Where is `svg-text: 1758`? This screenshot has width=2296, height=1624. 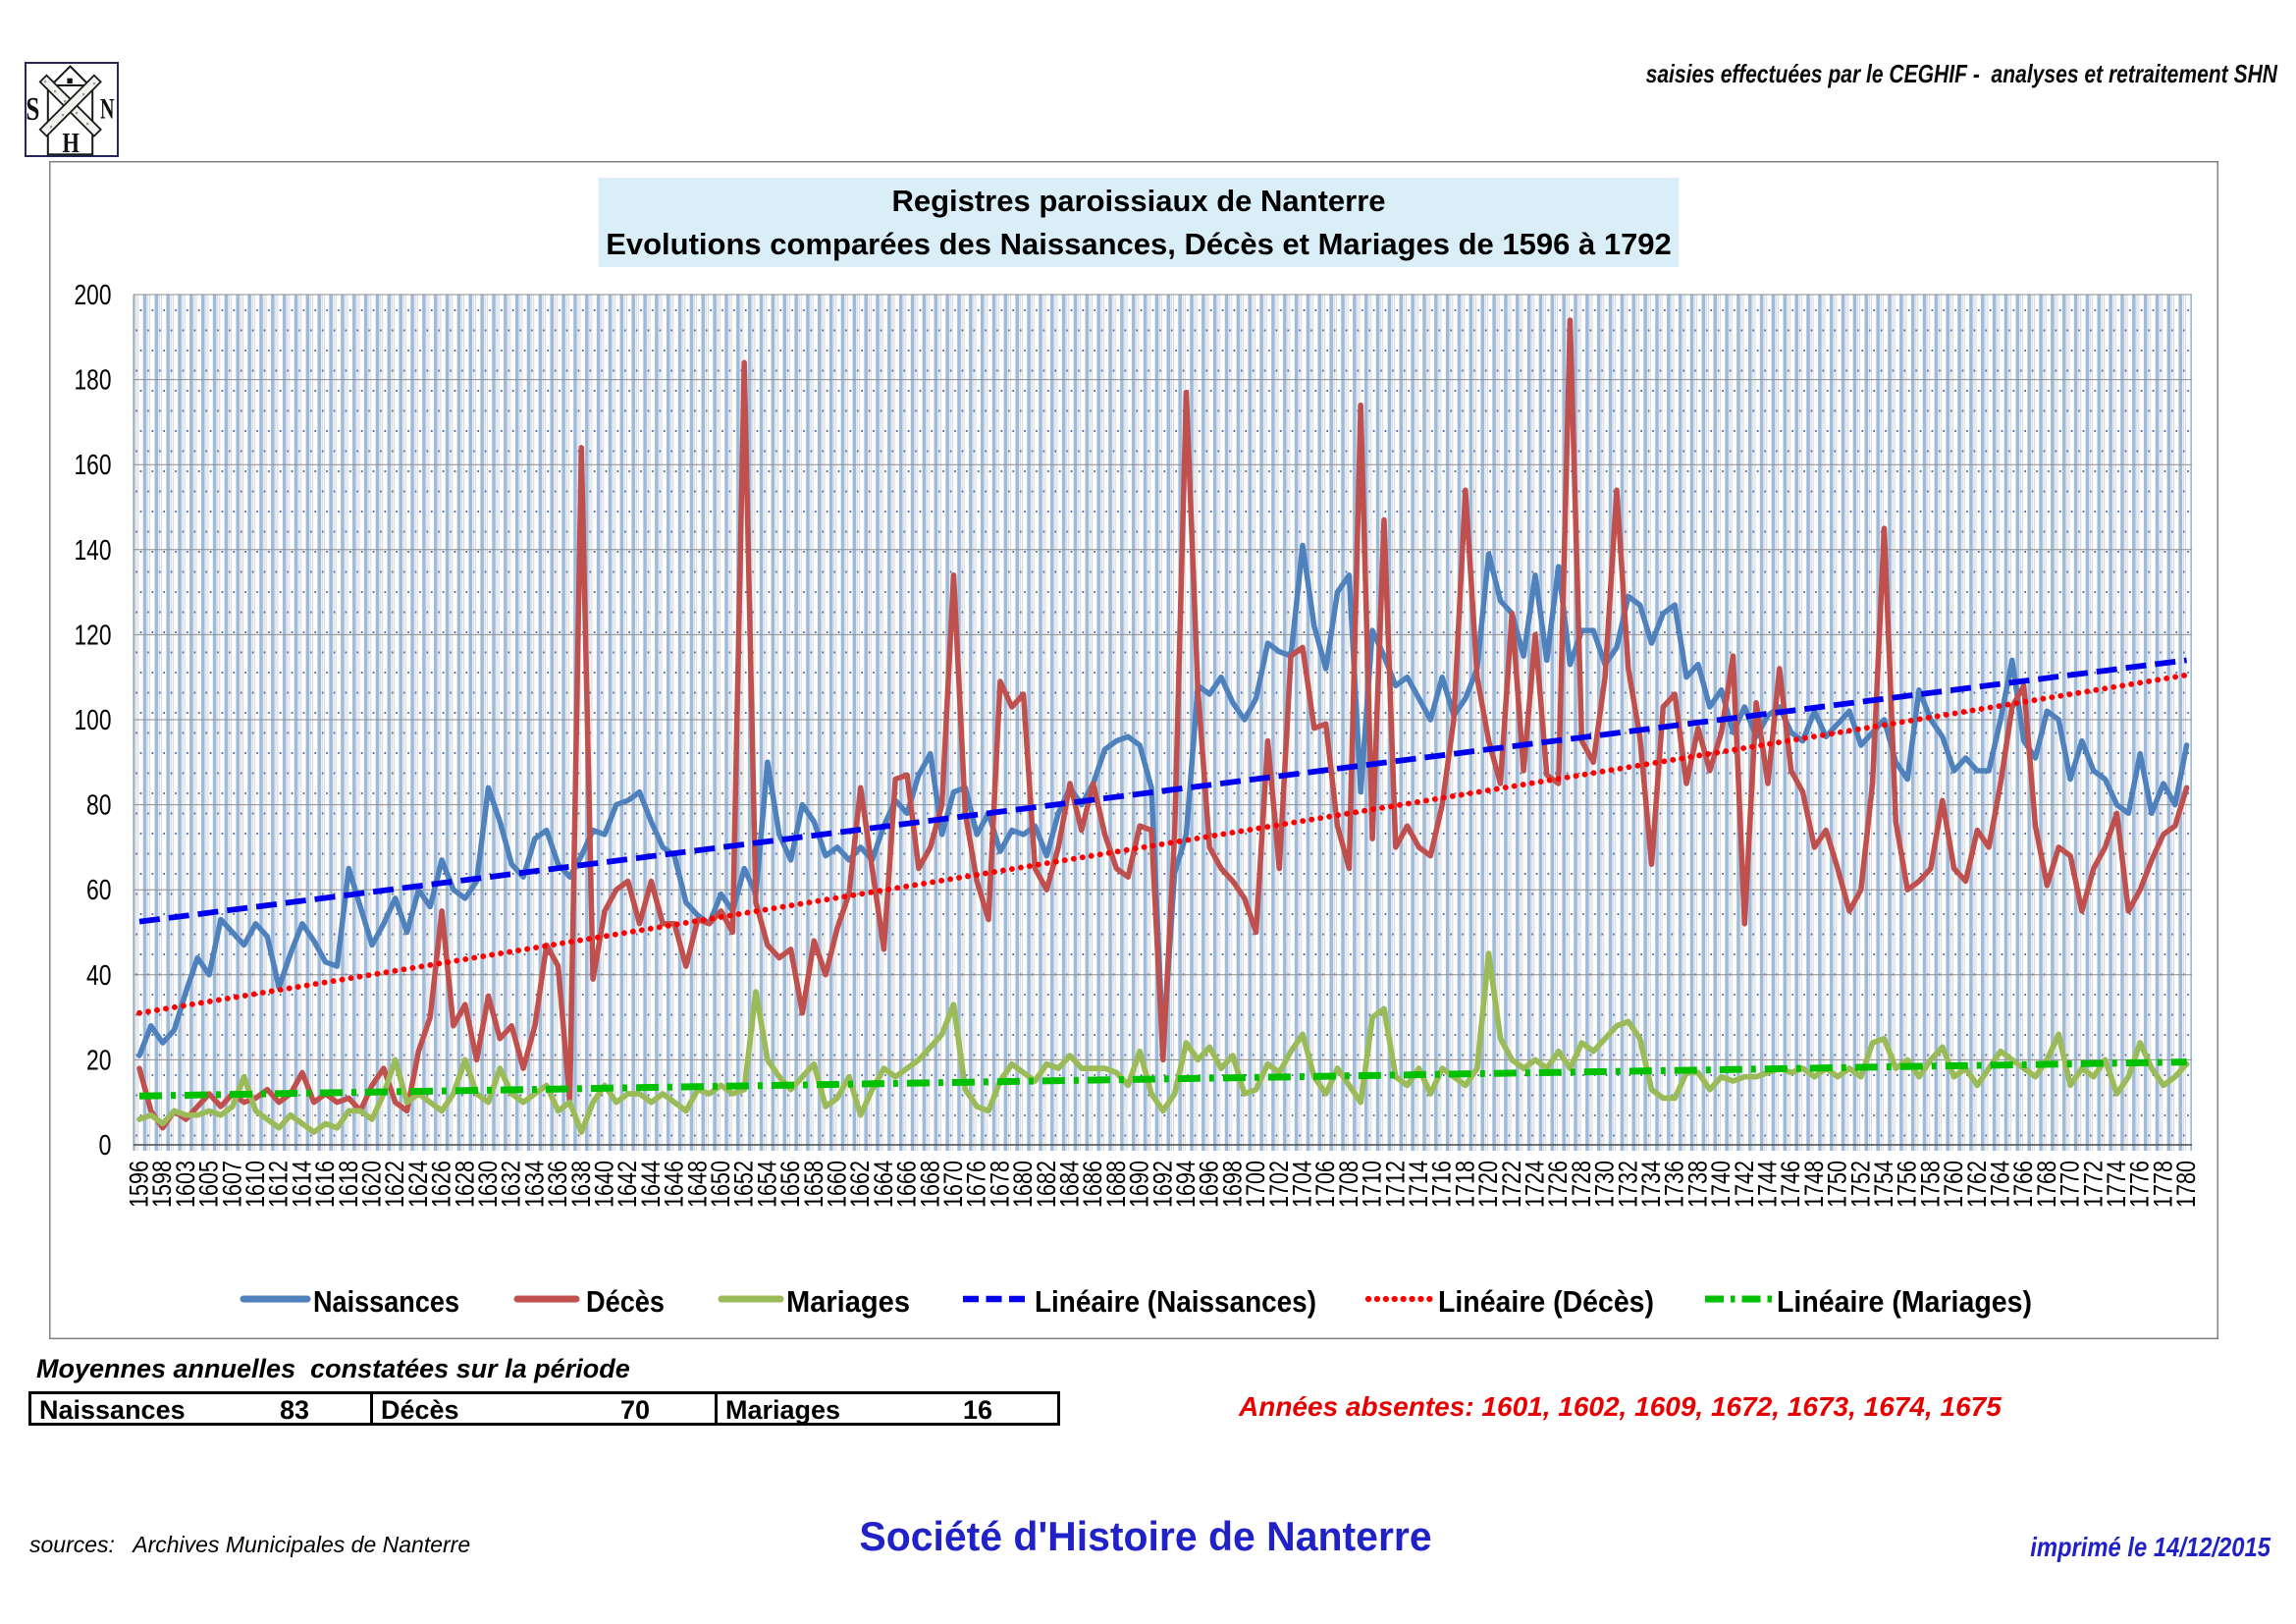
svg-text: 1758 is located at coordinates (1930, 1184).